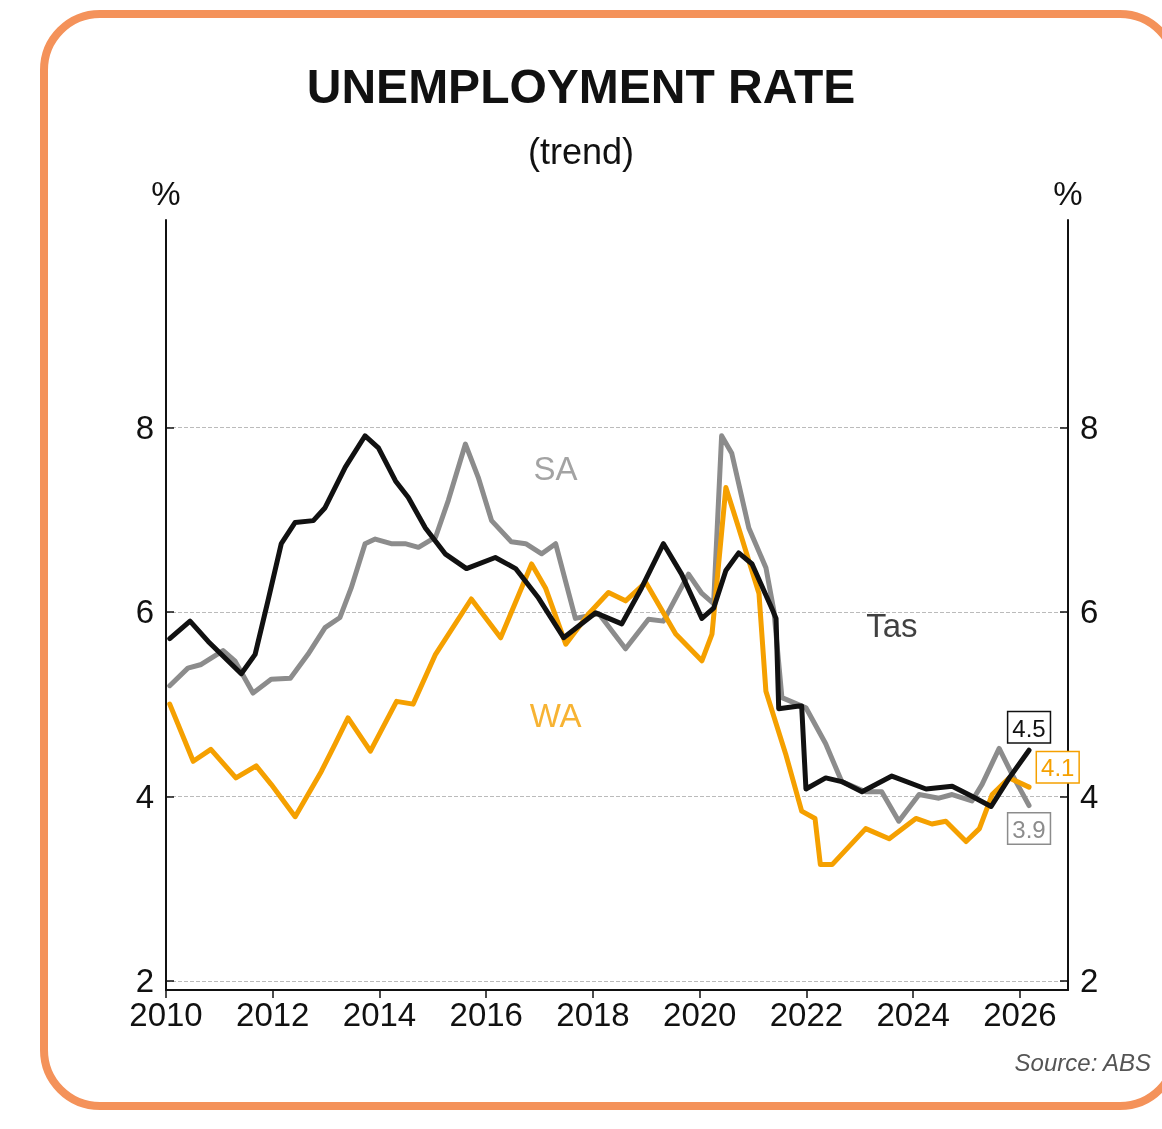 This screenshot has height=1129, width=1162. What do you see at coordinates (1020, 1014) in the screenshot?
I see `x-tick-label: 2026` at bounding box center [1020, 1014].